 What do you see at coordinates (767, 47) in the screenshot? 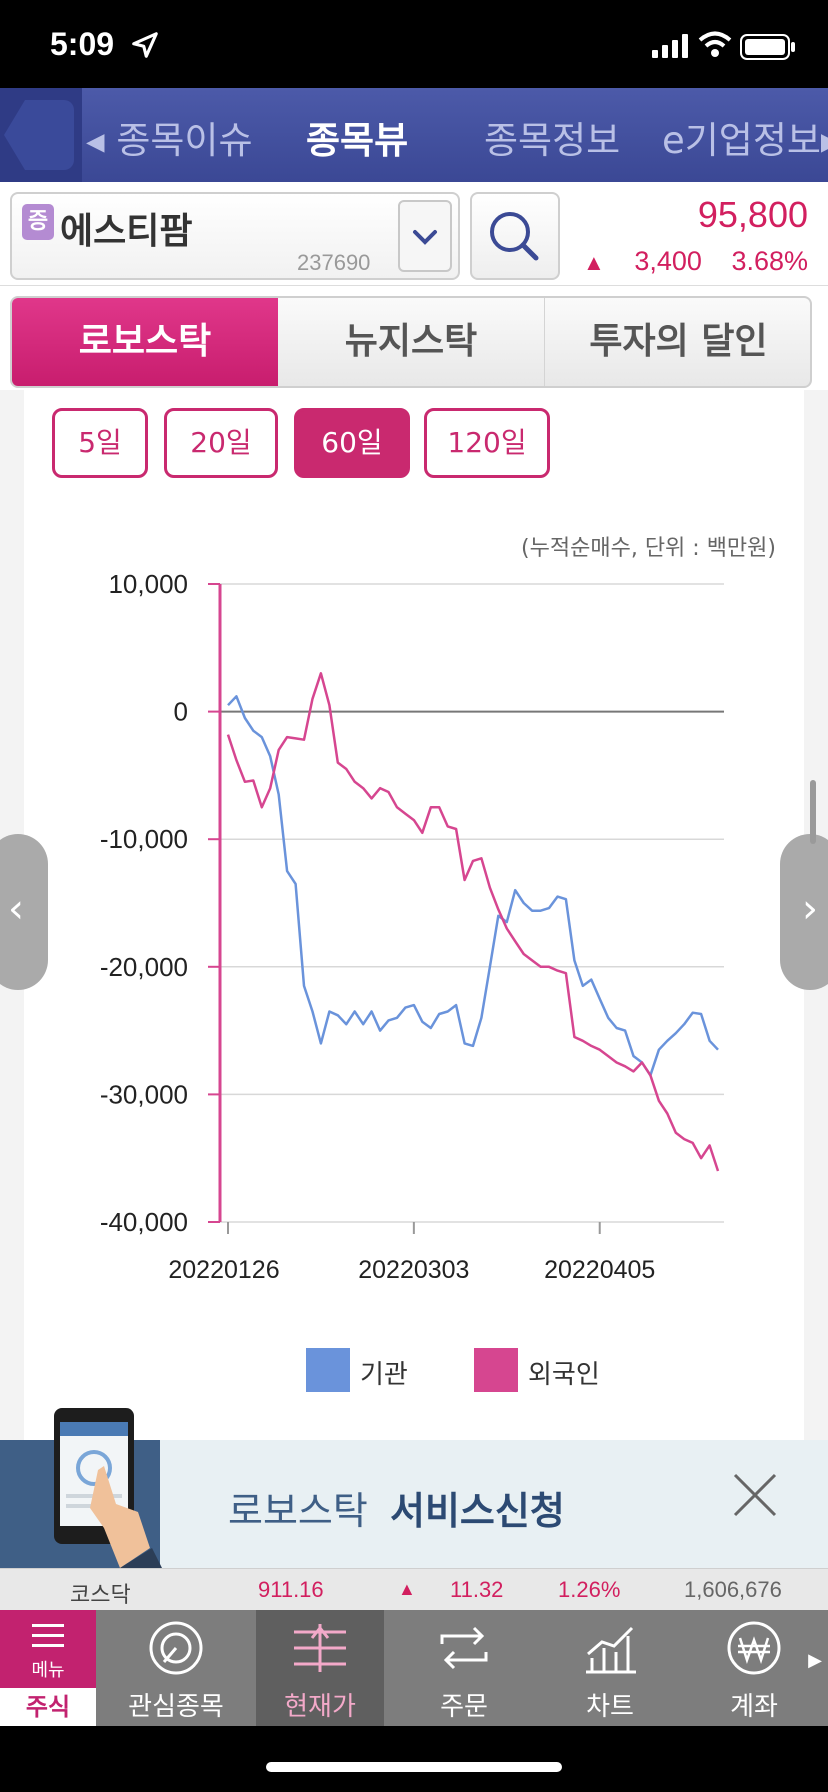
I see `battery-icon` at bounding box center [767, 47].